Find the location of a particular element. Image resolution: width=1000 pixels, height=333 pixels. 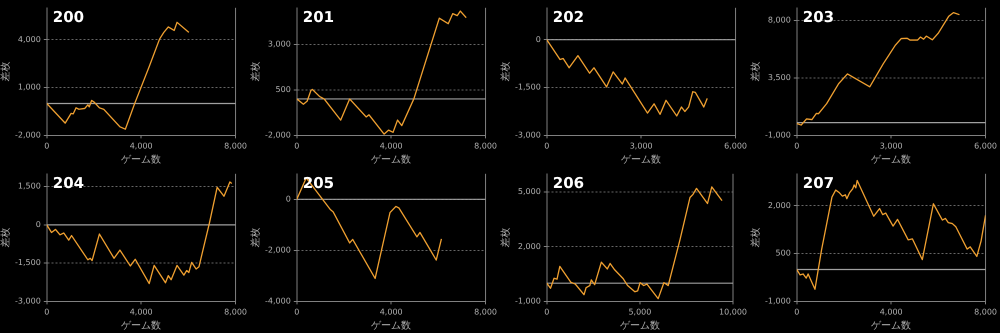

y-tick-label: 3,000 is located at coordinates (279, 43).